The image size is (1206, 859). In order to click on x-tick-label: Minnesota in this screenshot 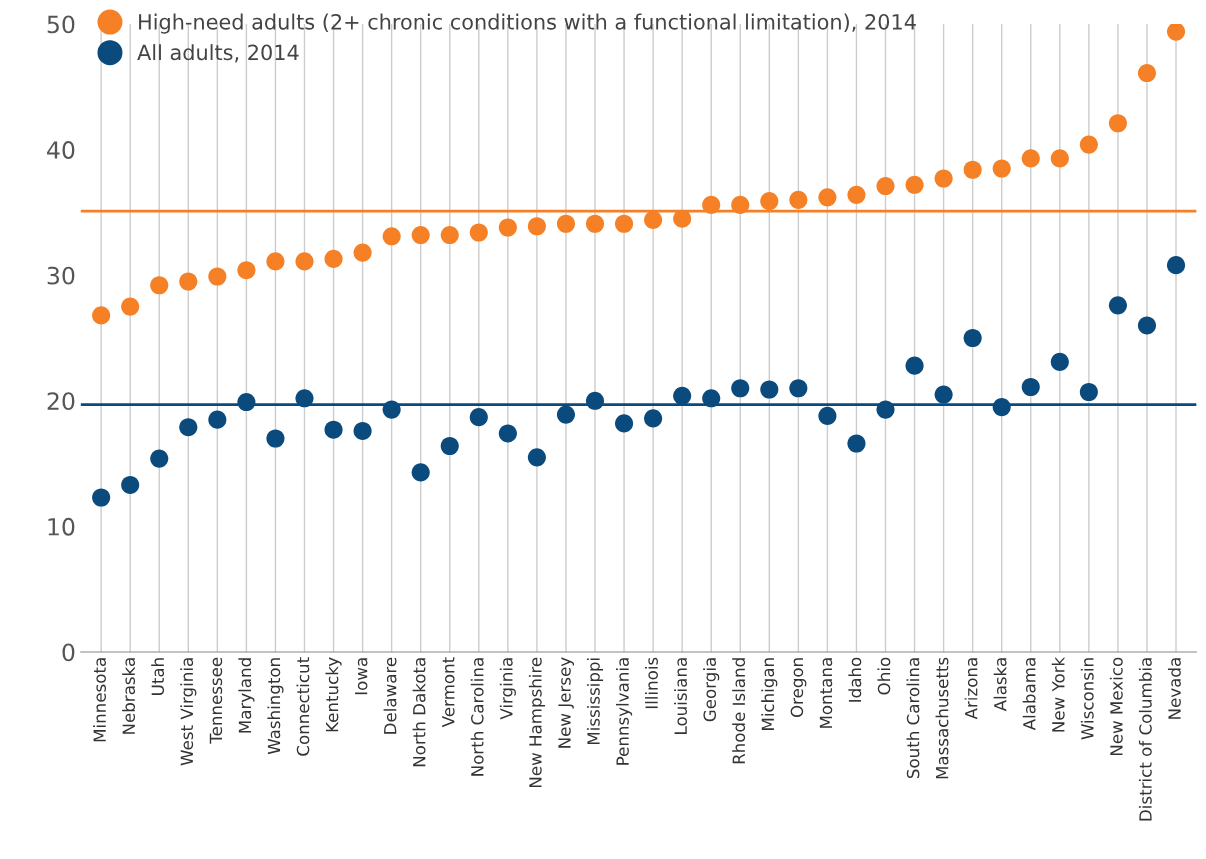, I will do `click(99, 700)`.